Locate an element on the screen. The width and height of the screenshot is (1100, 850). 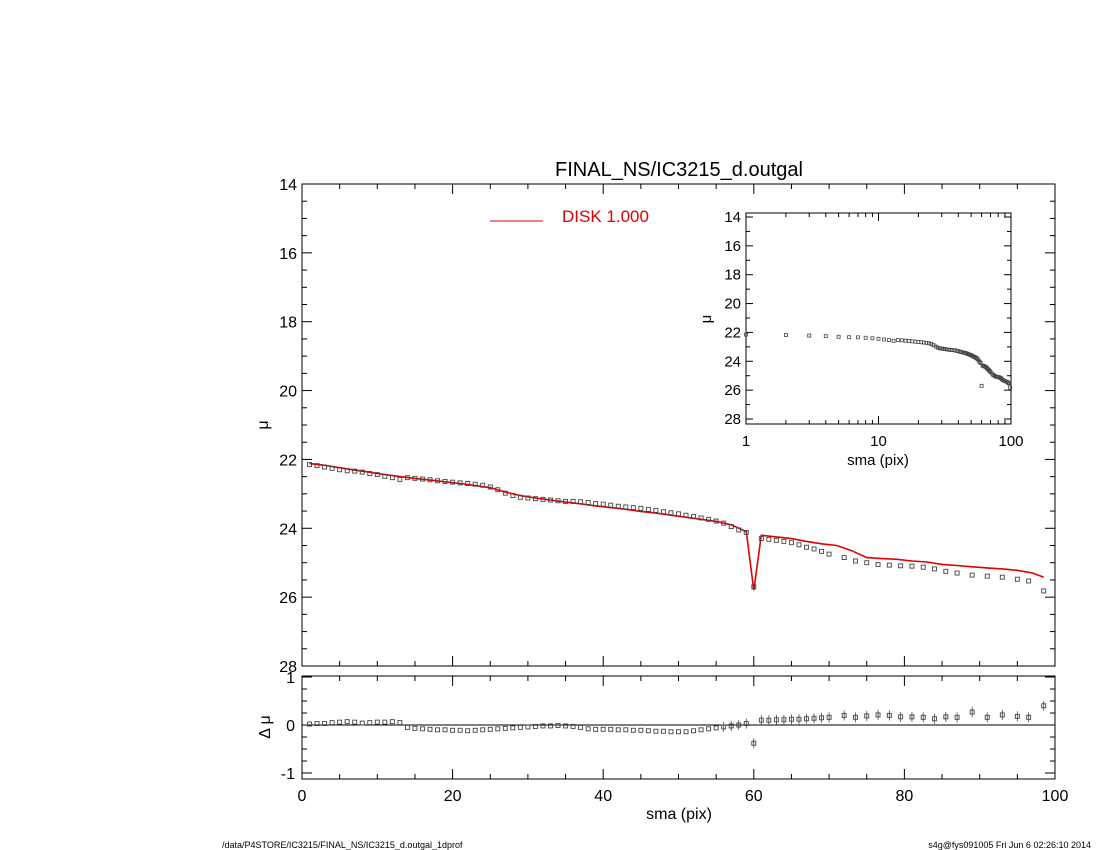
inset-y-tick-label: 26 is located at coordinates (732, 390).